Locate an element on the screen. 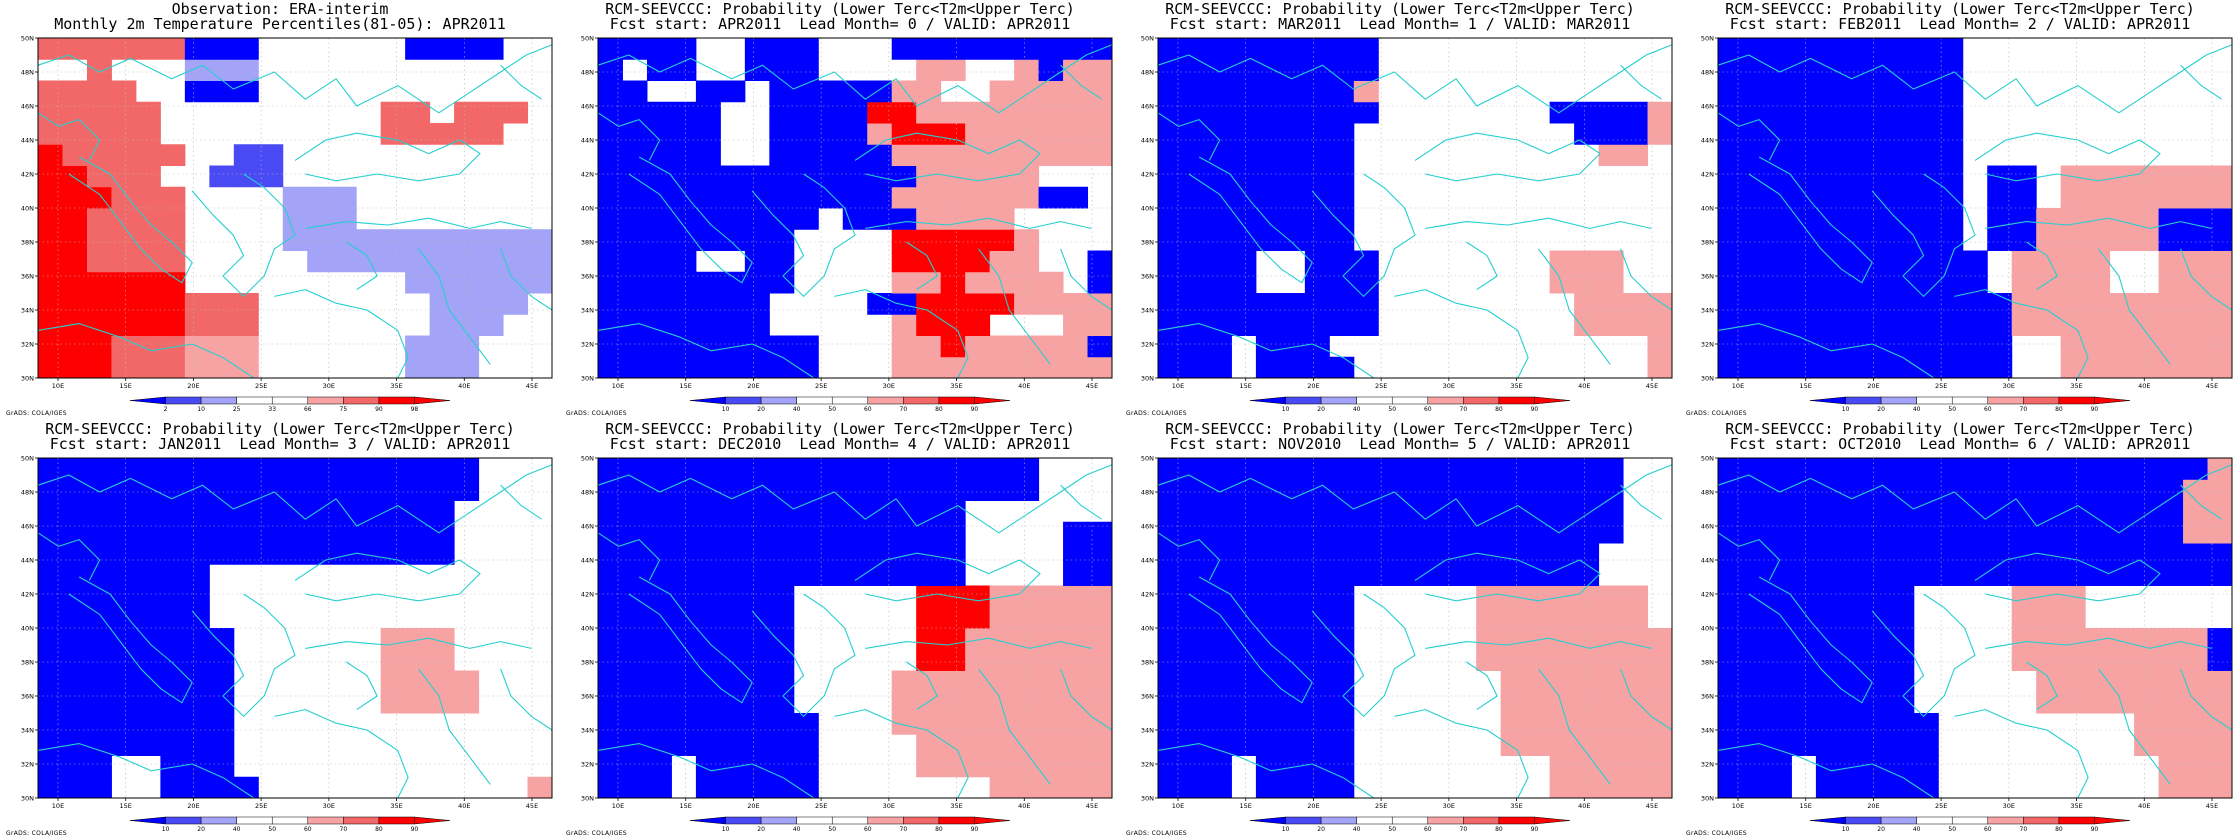 The width and height of the screenshot is (2240, 840). lat-tick-label: 32N is located at coordinates (1147, 765).